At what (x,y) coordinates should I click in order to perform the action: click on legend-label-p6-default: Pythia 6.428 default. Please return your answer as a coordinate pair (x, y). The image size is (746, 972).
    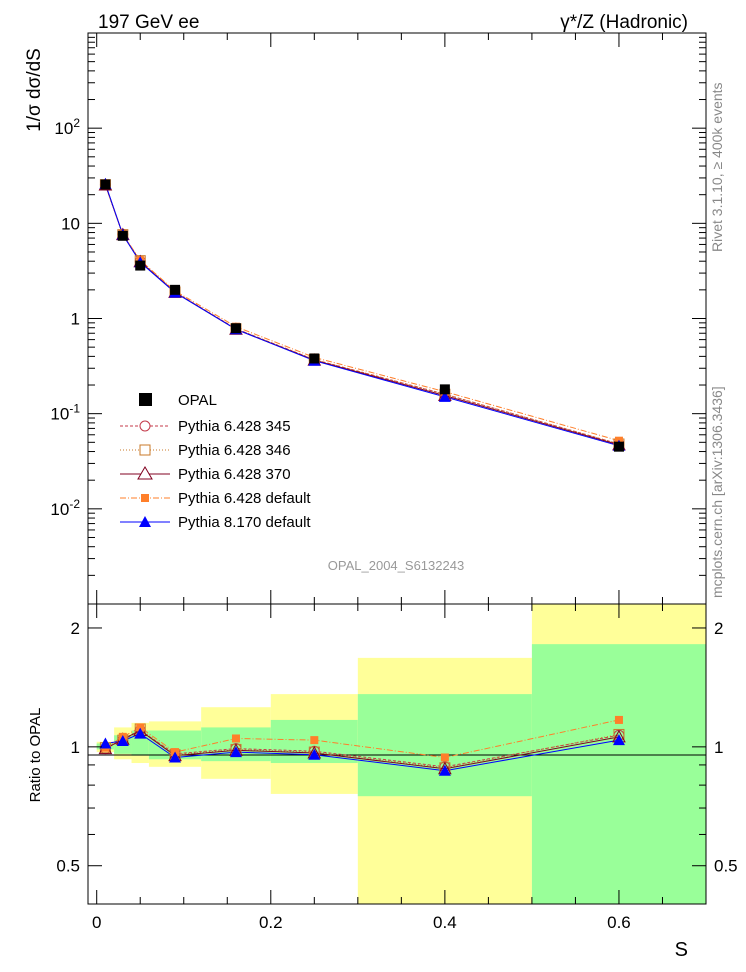
    Looking at the image, I should click on (244, 498).